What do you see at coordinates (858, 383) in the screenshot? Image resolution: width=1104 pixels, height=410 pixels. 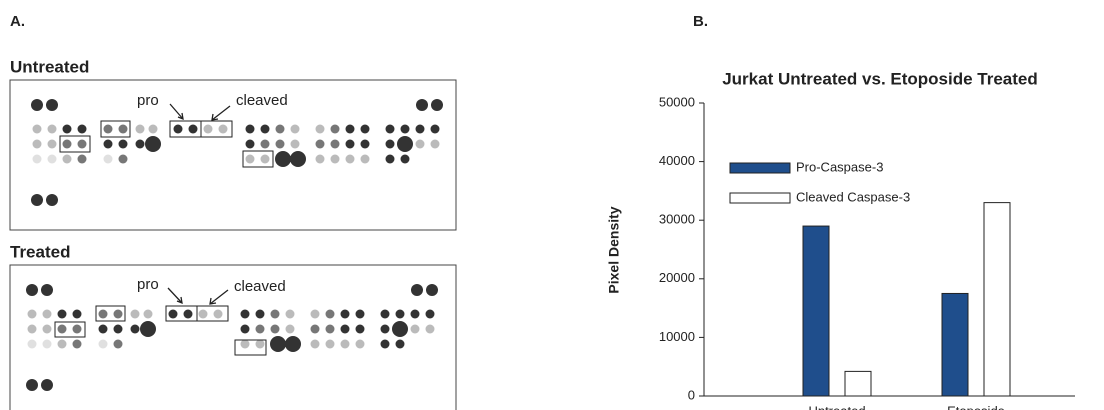 I see `bar` at bounding box center [858, 383].